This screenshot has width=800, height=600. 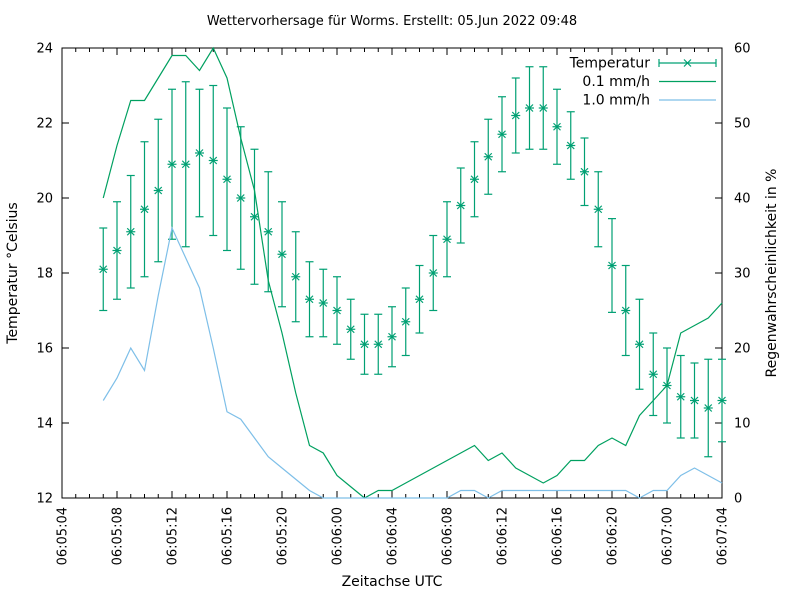 What do you see at coordinates (283, 536) in the screenshot?
I see `x-tick-label: 06:05:20` at bounding box center [283, 536].